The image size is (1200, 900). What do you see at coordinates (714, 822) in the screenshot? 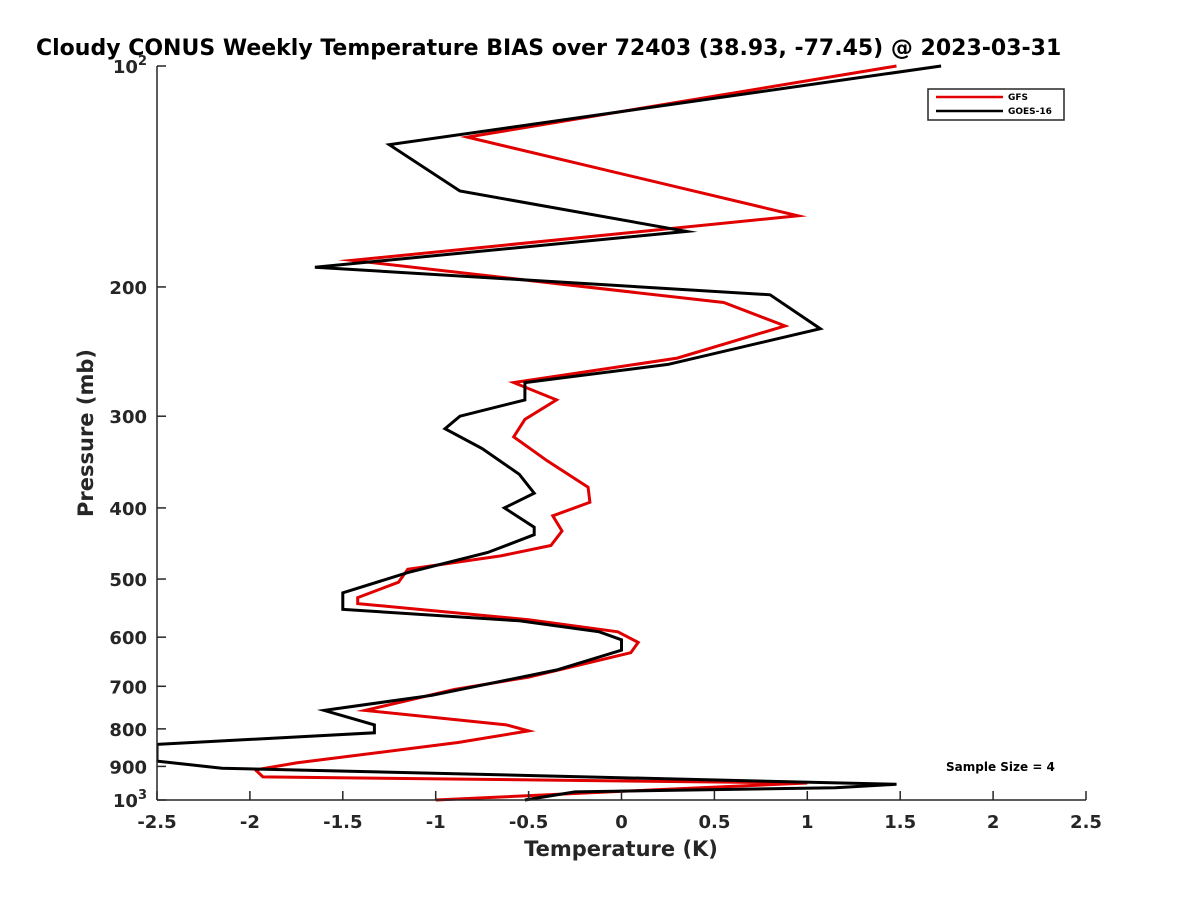
I see `x-tick-label: 0.5` at bounding box center [714, 822].